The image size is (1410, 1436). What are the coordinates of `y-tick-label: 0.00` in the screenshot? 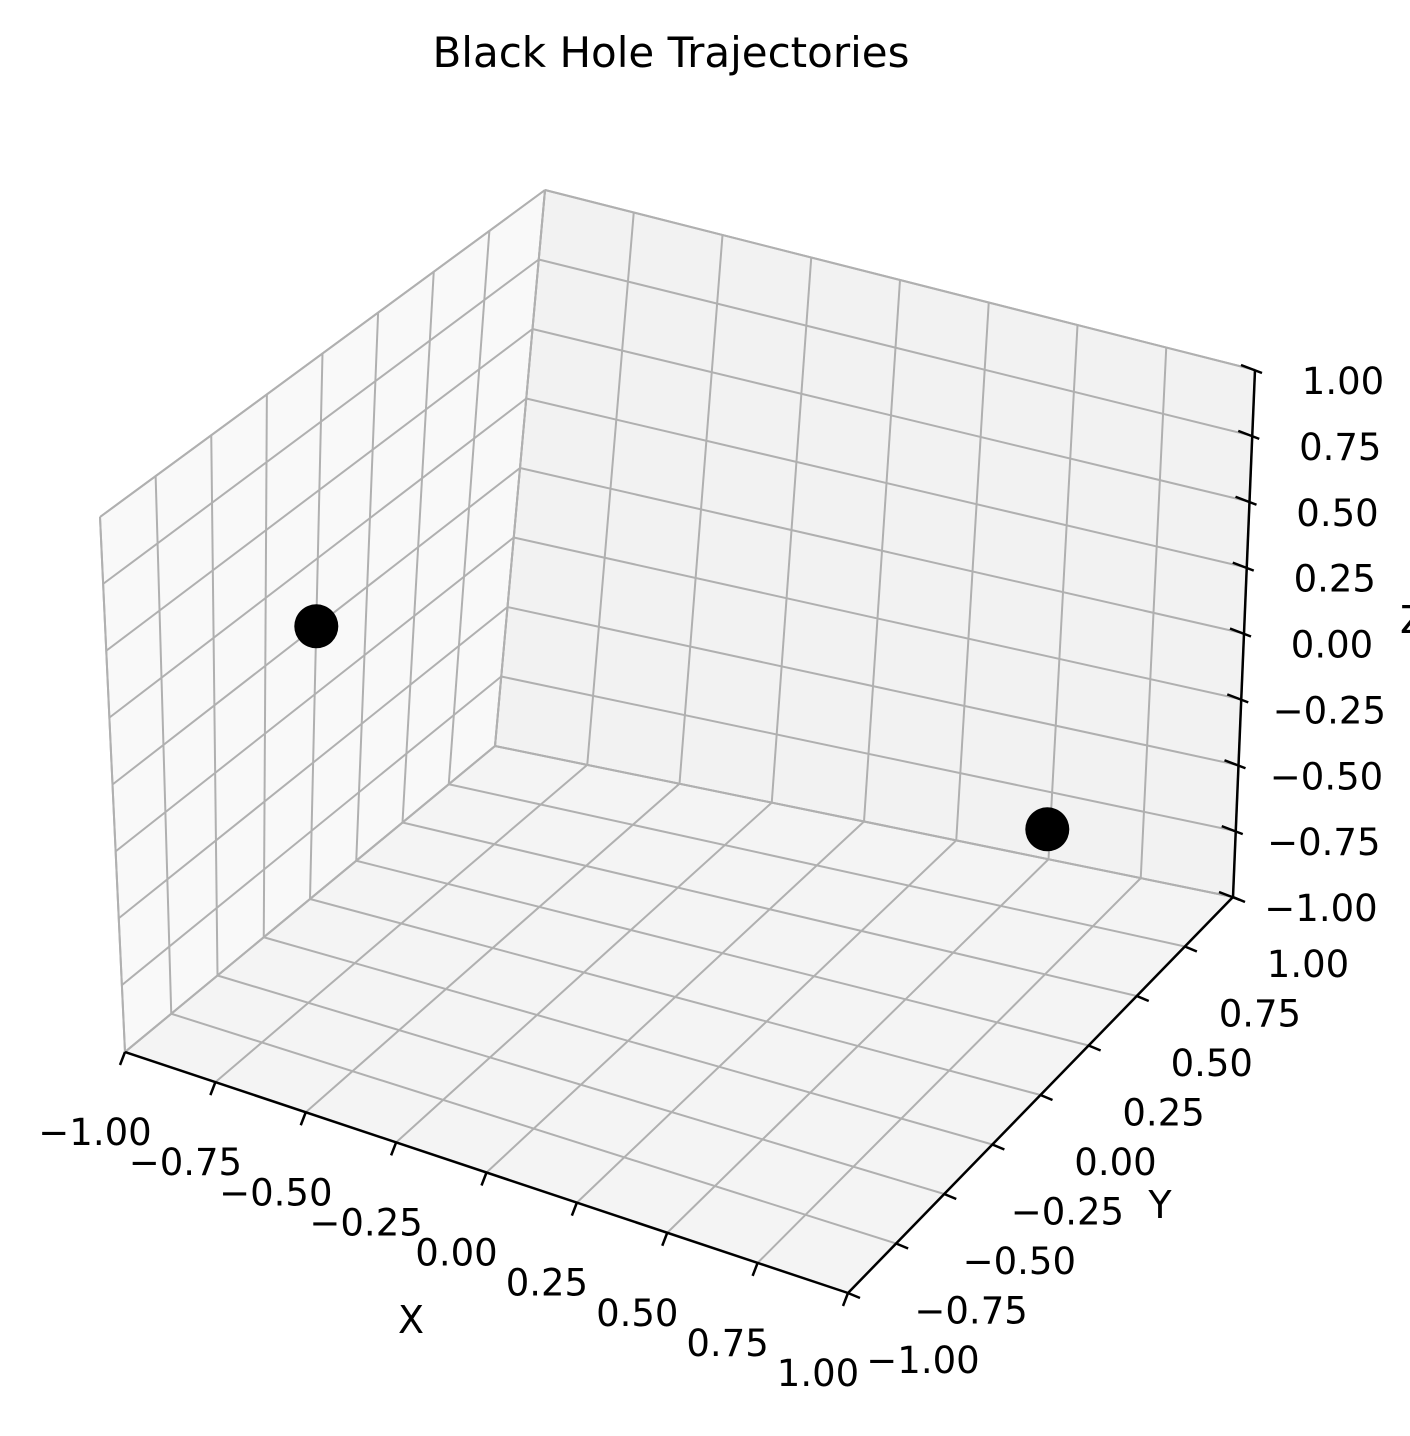 It's located at (1115, 1162).